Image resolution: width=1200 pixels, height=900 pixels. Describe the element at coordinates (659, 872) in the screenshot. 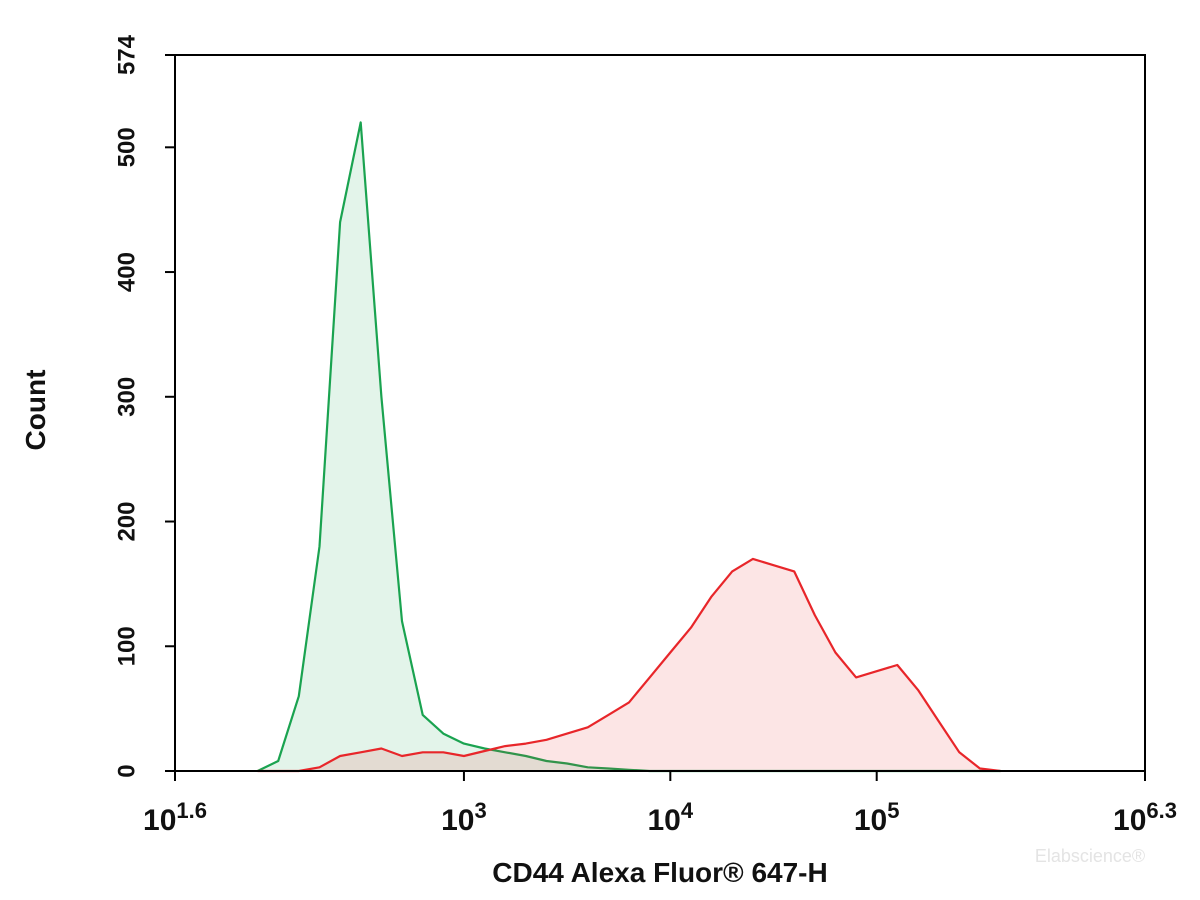

I see `x-axis-title: CD44 Alexa Fluor® 647-H` at that location.